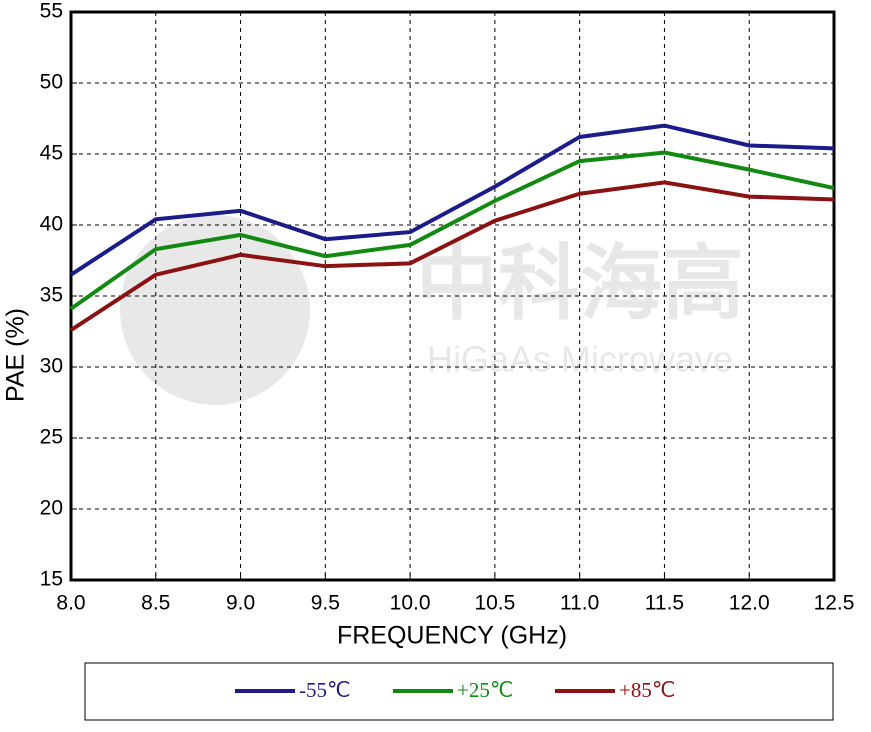 The height and width of the screenshot is (732, 871). What do you see at coordinates (579, 603) in the screenshot?
I see `x-tick-label: 11.0` at bounding box center [579, 603].